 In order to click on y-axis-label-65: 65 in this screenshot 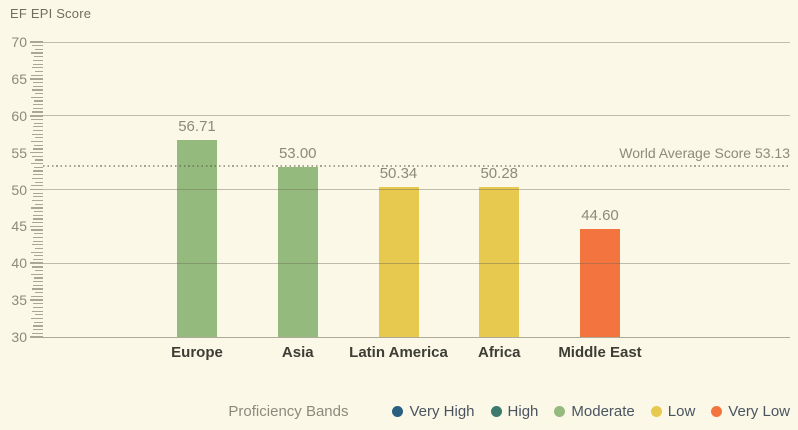, I will do `click(19, 78)`.